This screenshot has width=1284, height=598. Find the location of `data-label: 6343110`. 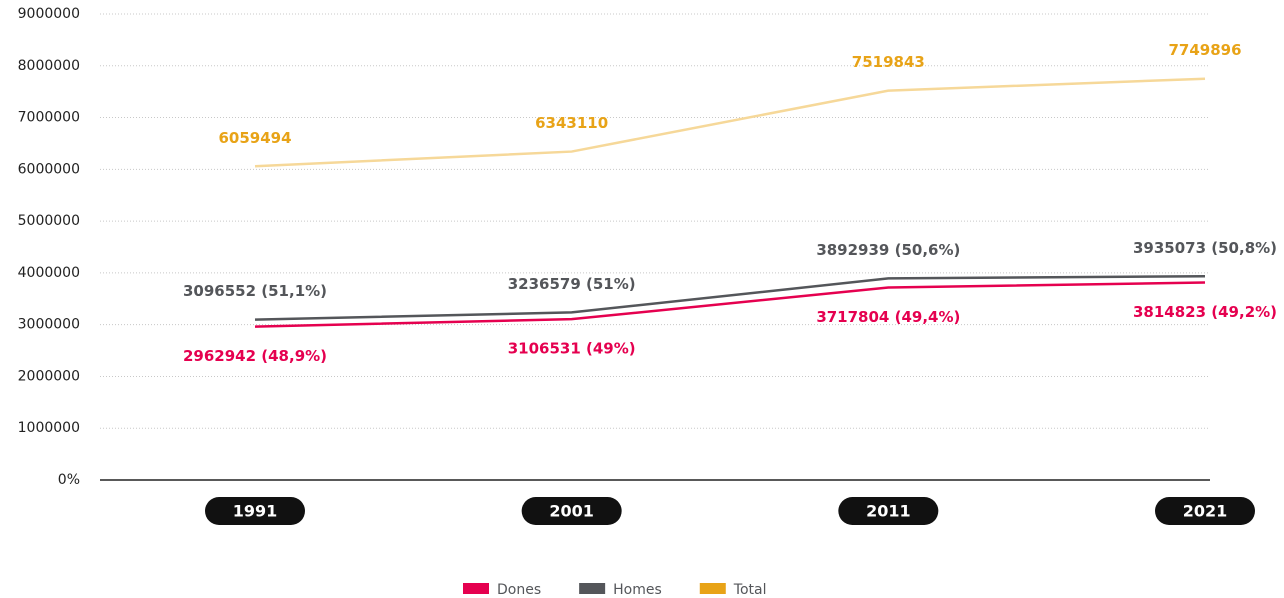

data-label: 6343110 is located at coordinates (571, 123).